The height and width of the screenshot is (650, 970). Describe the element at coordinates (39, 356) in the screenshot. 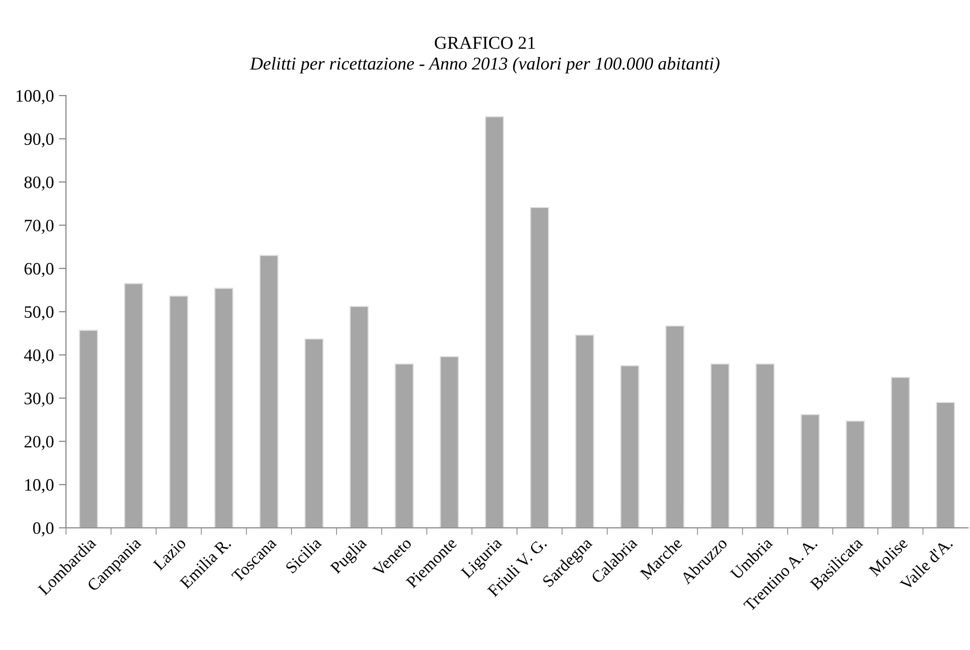

I see `y-tick-label: 40,0` at that location.